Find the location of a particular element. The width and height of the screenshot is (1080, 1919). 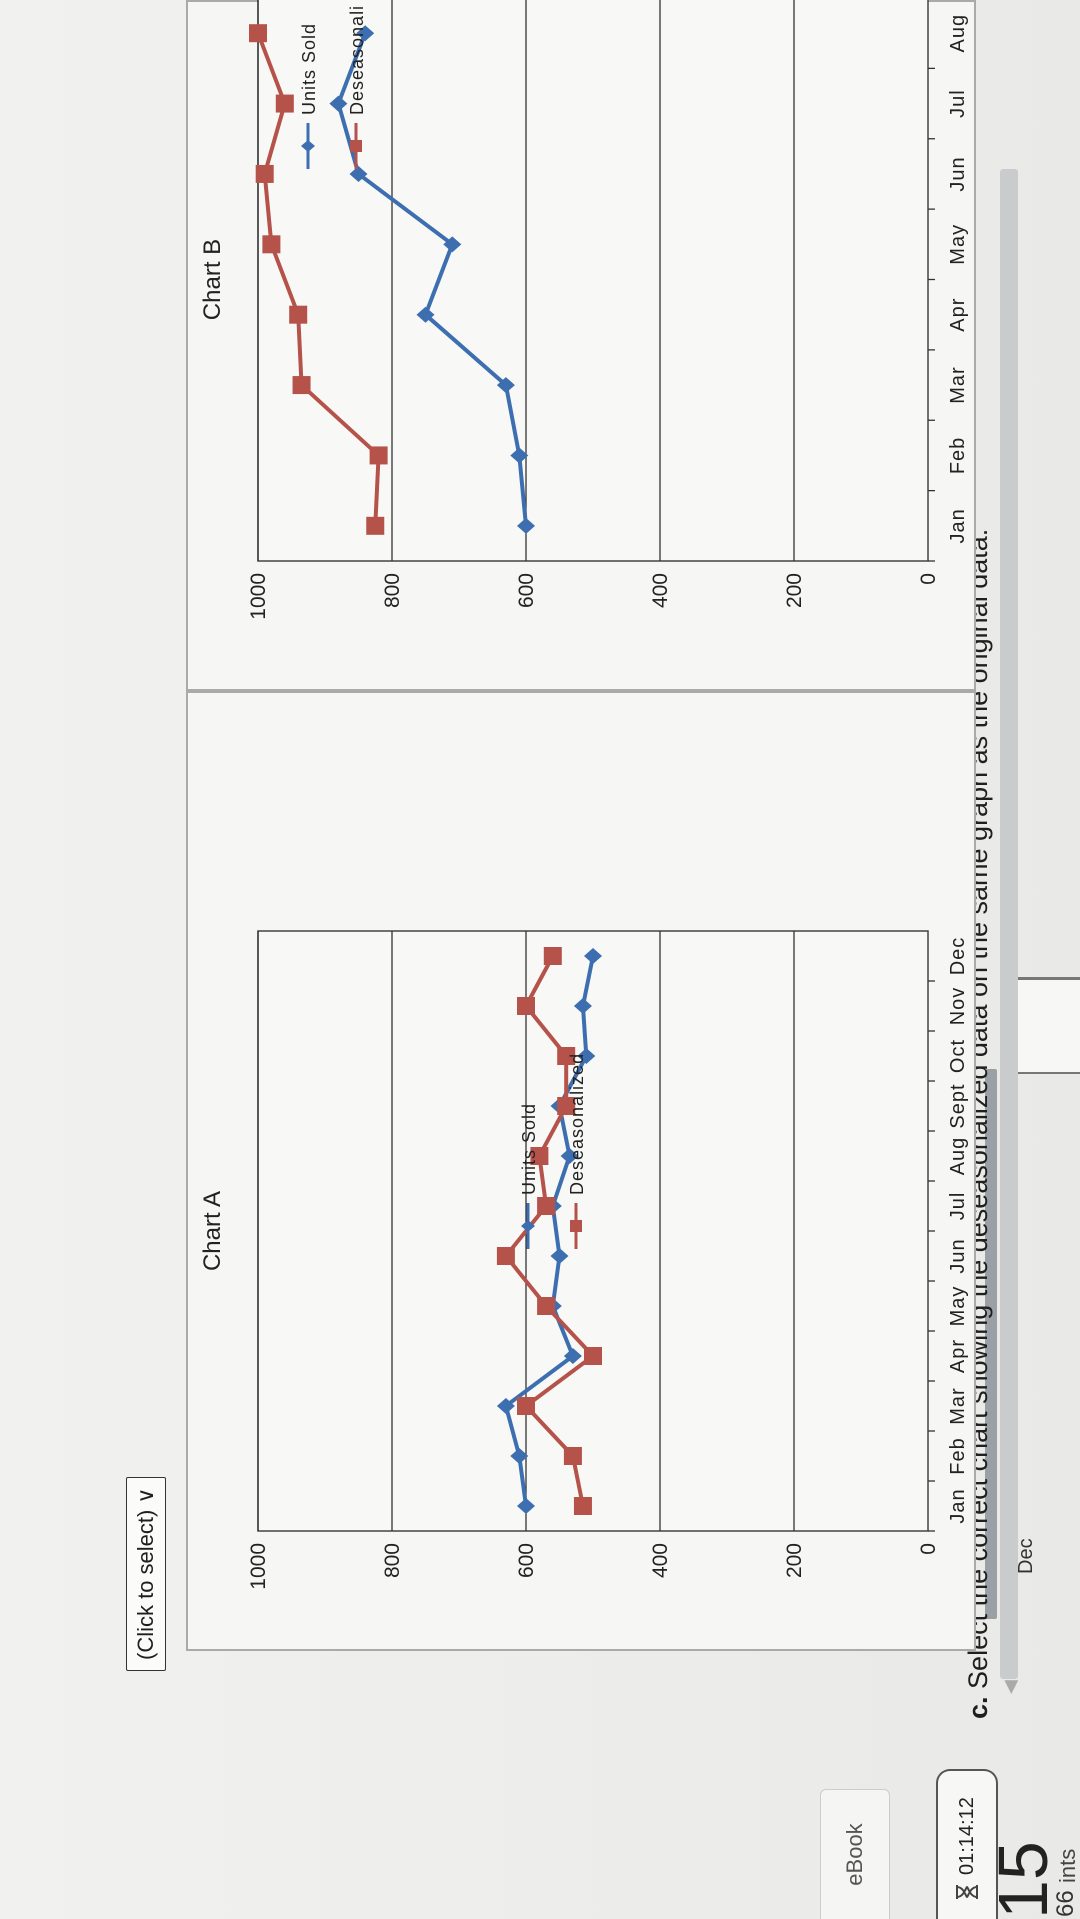

answer-select: (Click to select) ∨ is located at coordinates (146, 1573).